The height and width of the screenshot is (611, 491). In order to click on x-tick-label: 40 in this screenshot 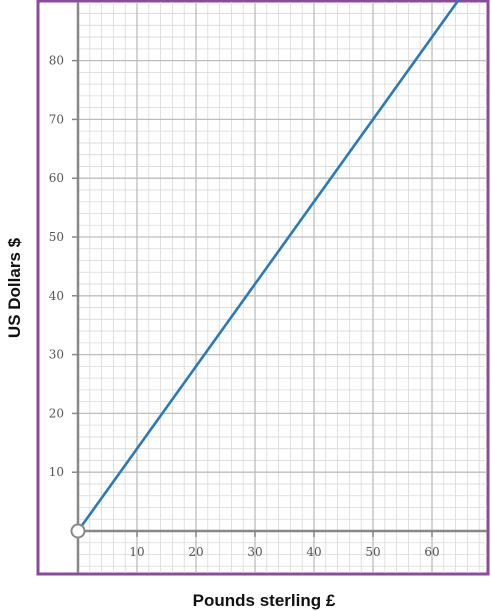, I will do `click(313, 552)`.